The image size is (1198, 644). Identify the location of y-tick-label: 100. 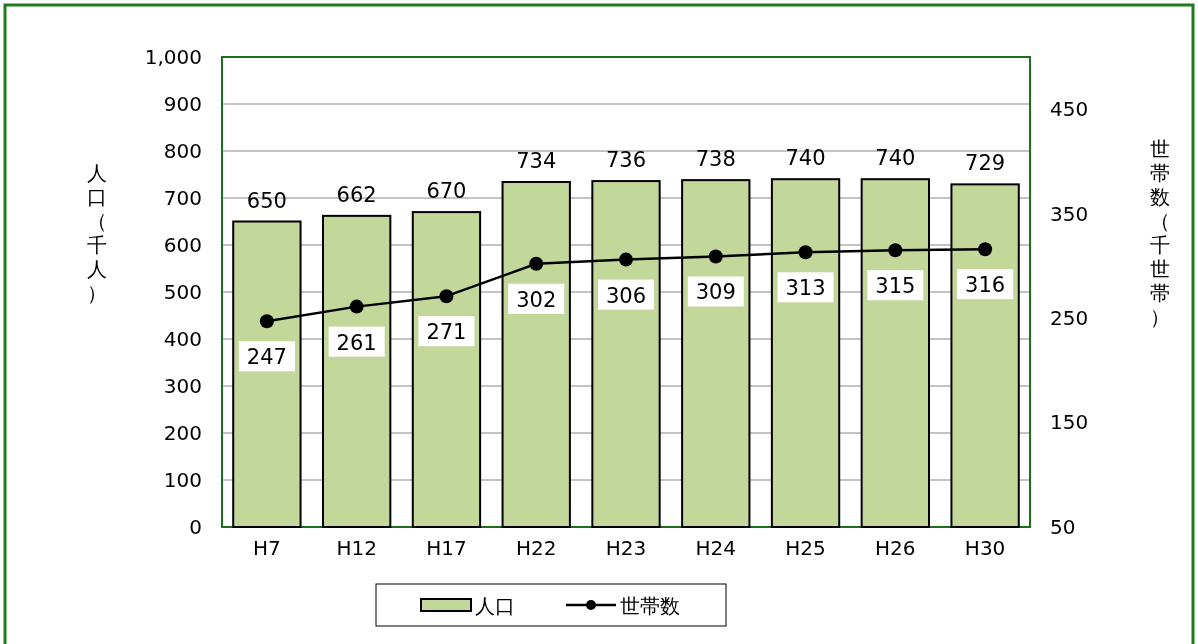
(182, 479).